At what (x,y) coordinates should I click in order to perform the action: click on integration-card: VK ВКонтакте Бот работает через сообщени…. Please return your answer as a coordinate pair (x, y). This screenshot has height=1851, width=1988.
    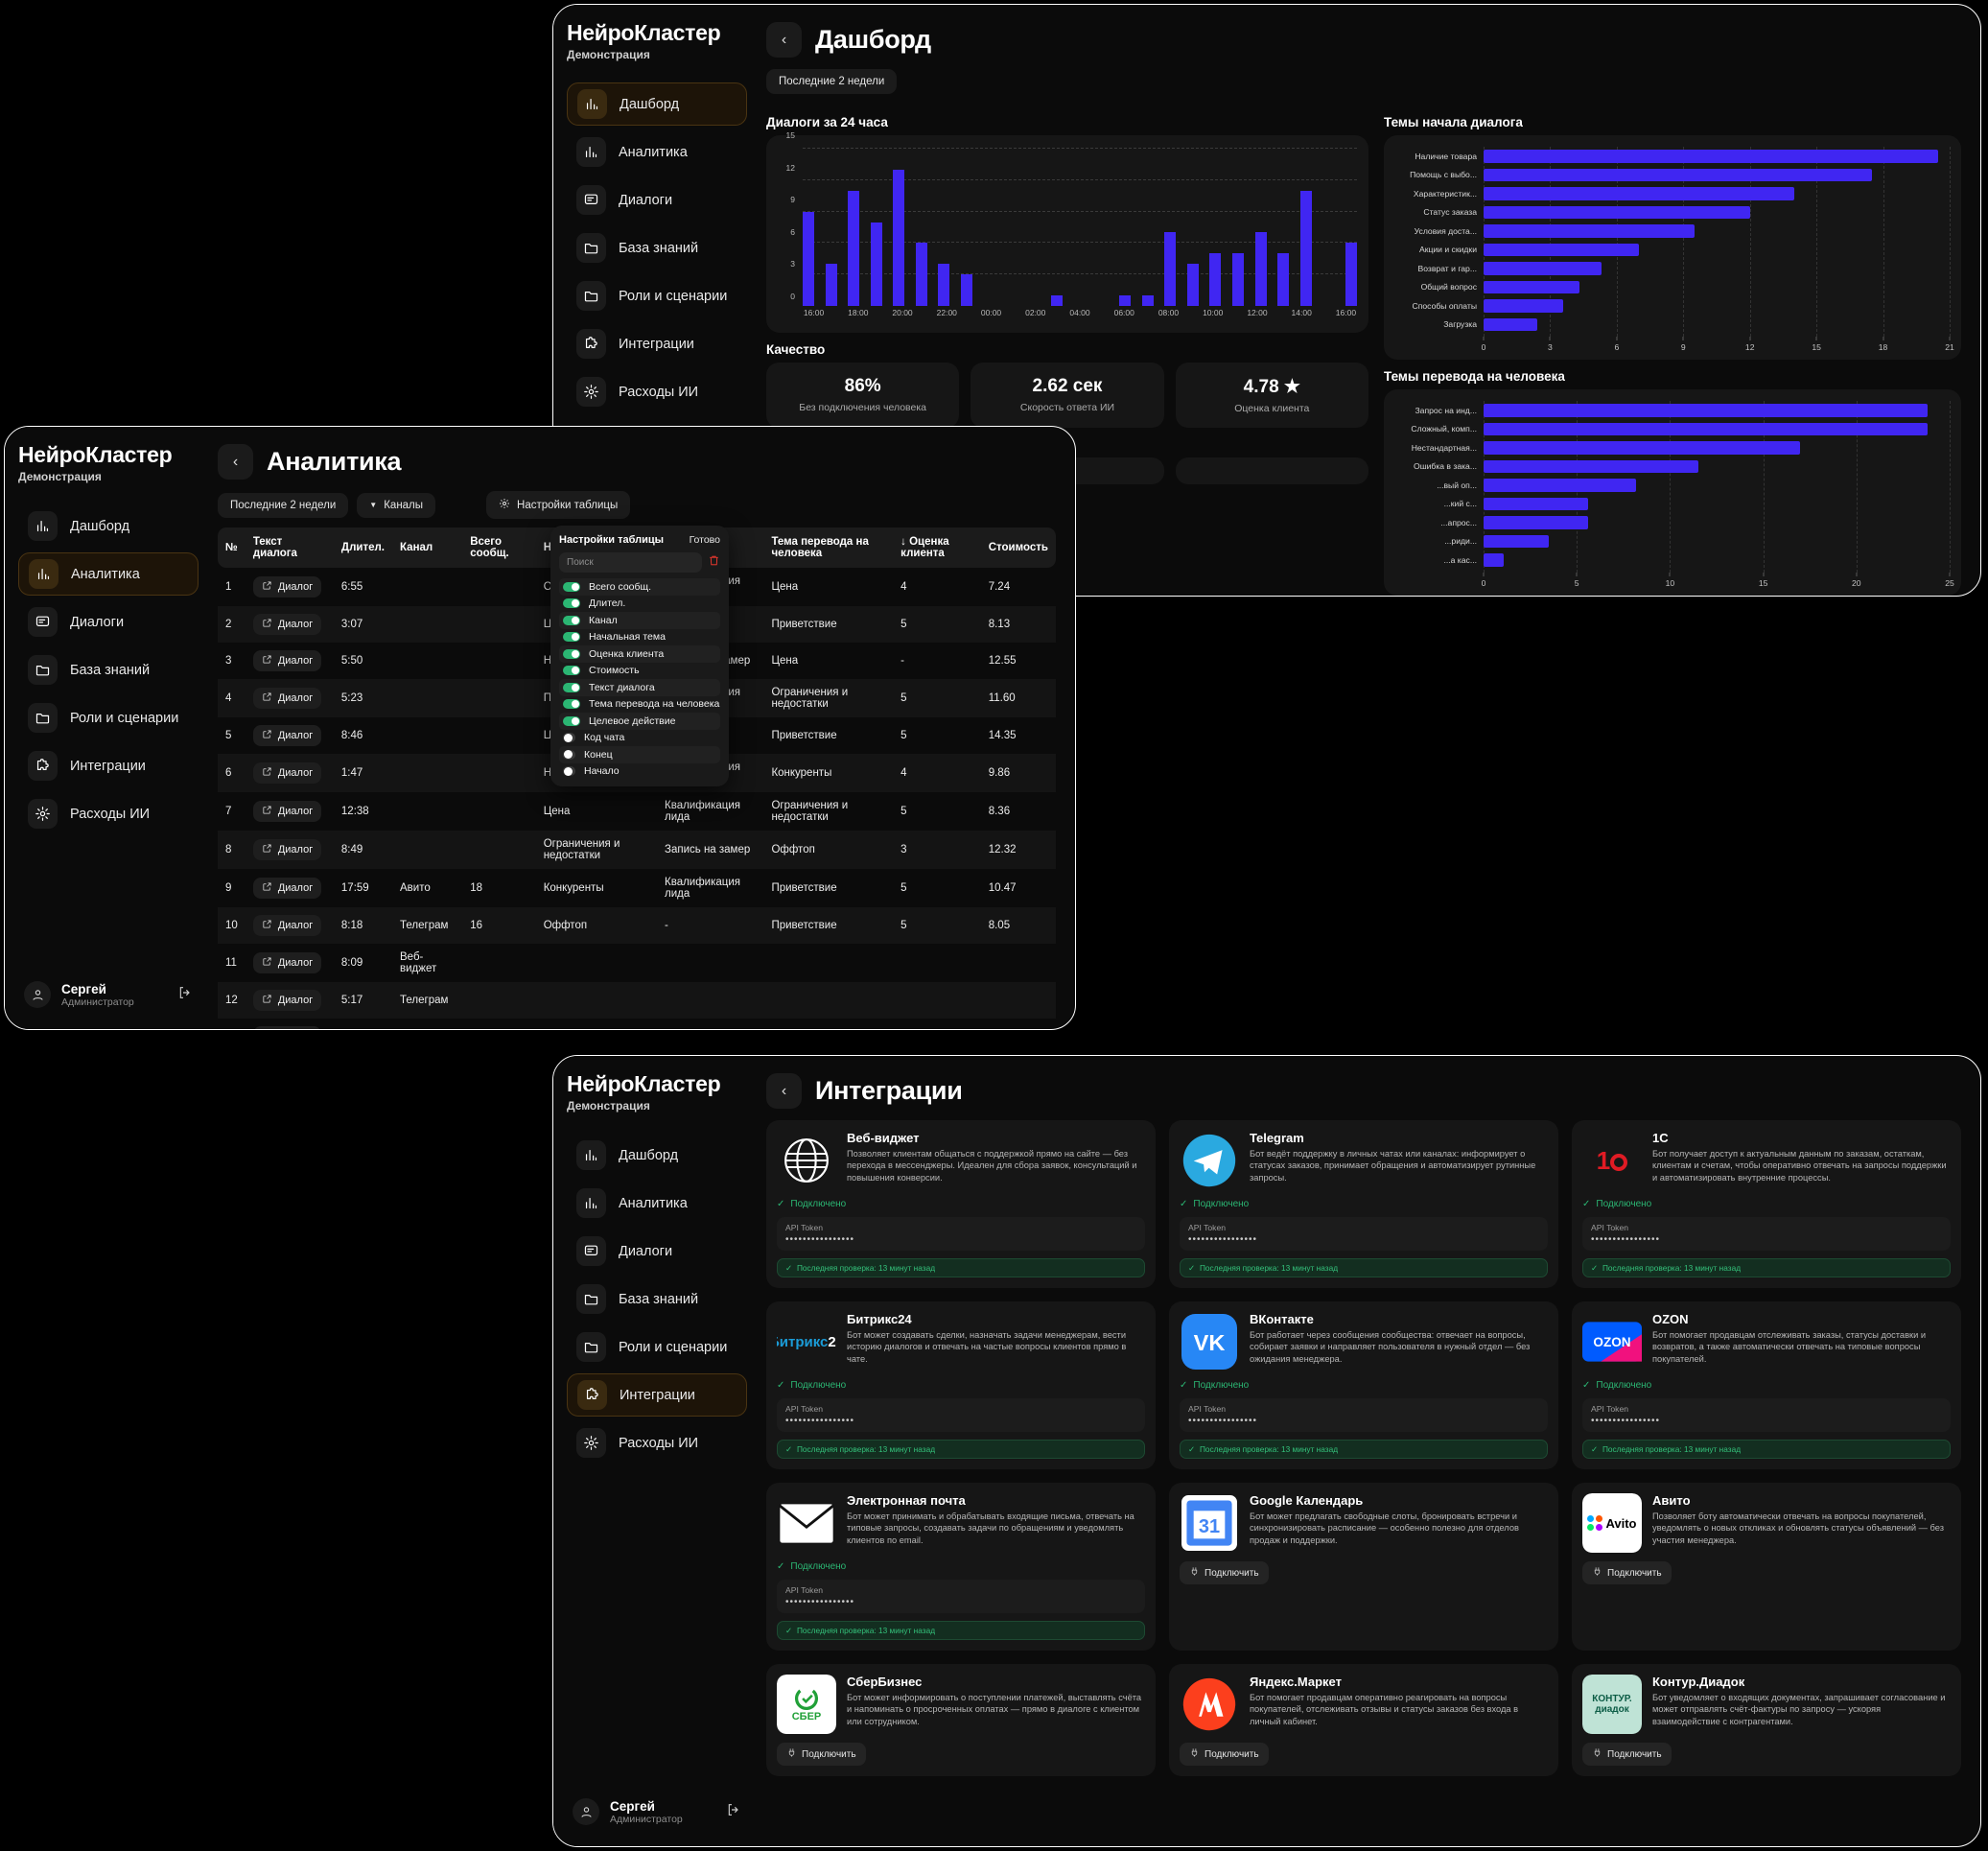
    Looking at the image, I should click on (1364, 1385).